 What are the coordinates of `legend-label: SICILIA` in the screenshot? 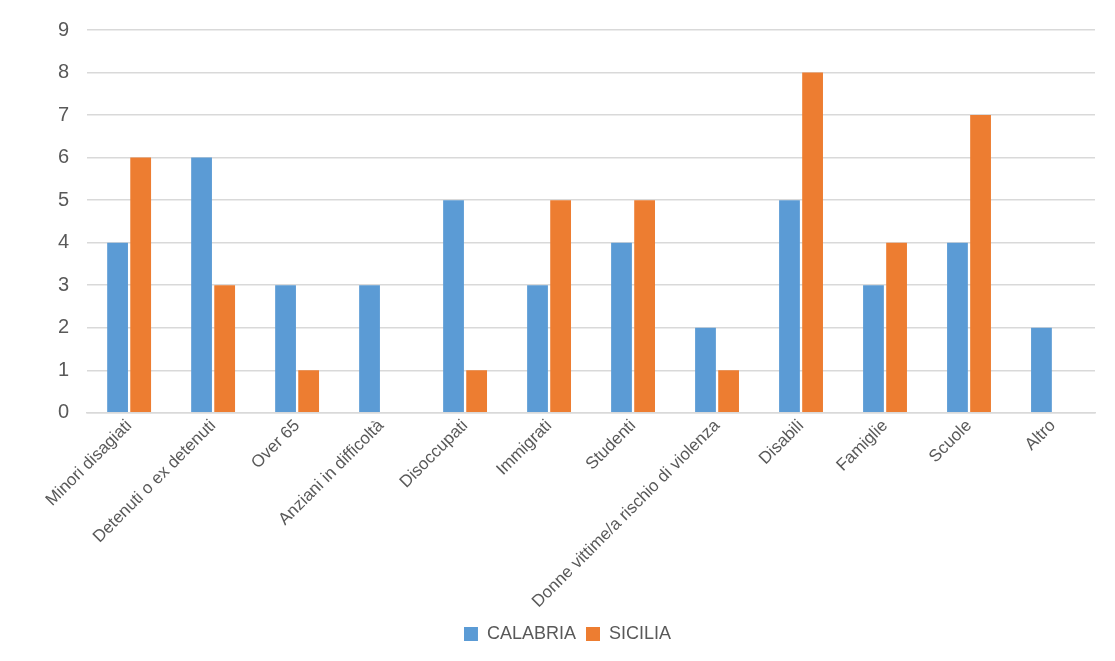 It's located at (640, 632).